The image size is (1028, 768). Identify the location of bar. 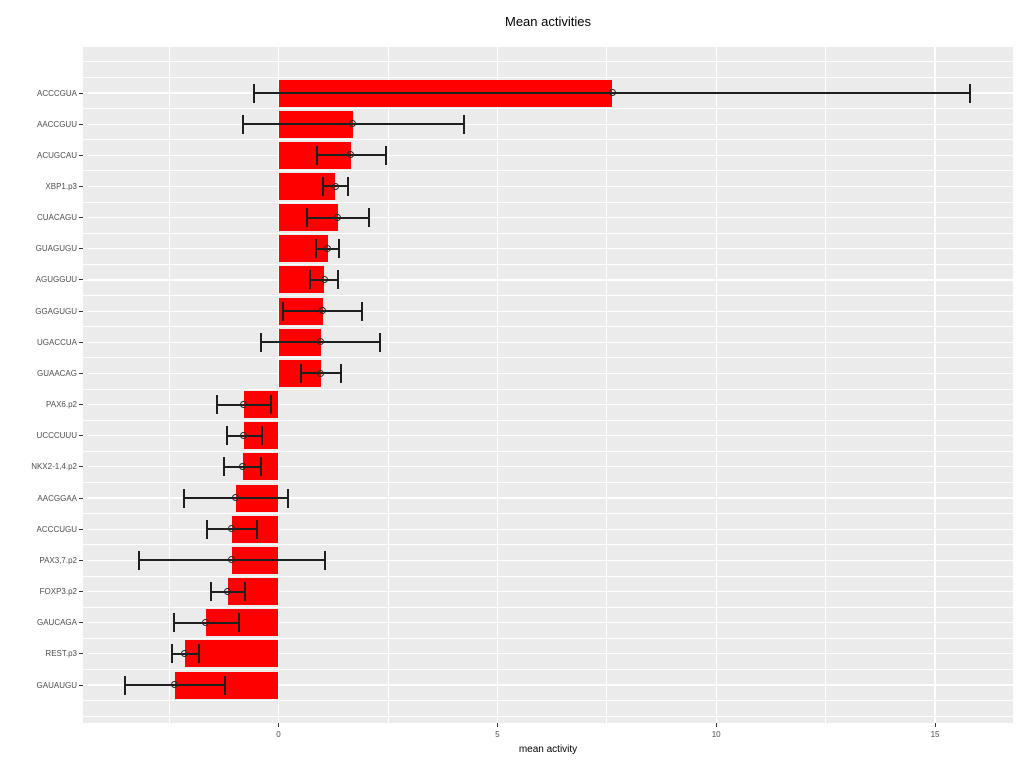
(232, 654).